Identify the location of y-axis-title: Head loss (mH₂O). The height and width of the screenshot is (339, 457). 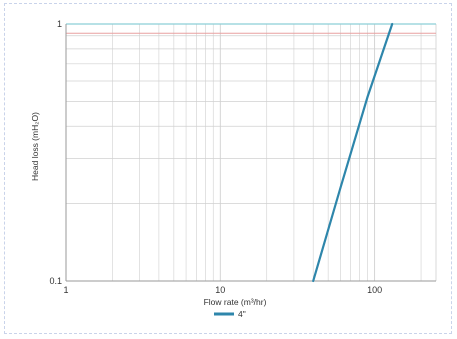
(35, 146).